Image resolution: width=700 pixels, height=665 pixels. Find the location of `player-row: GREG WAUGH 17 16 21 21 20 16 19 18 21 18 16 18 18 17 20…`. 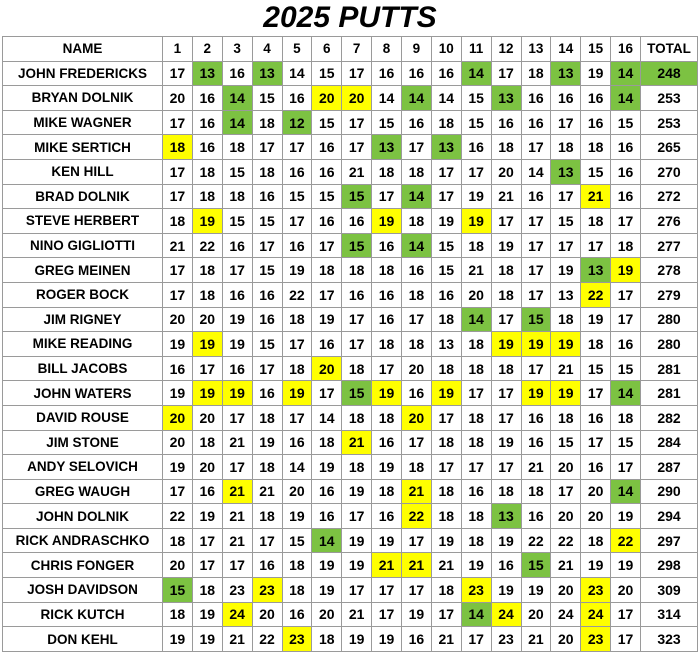

player-row: GREG WAUGH 17 16 21 21 20 16 19 18 21 18 16 18 18 17 20… is located at coordinates (350, 491).